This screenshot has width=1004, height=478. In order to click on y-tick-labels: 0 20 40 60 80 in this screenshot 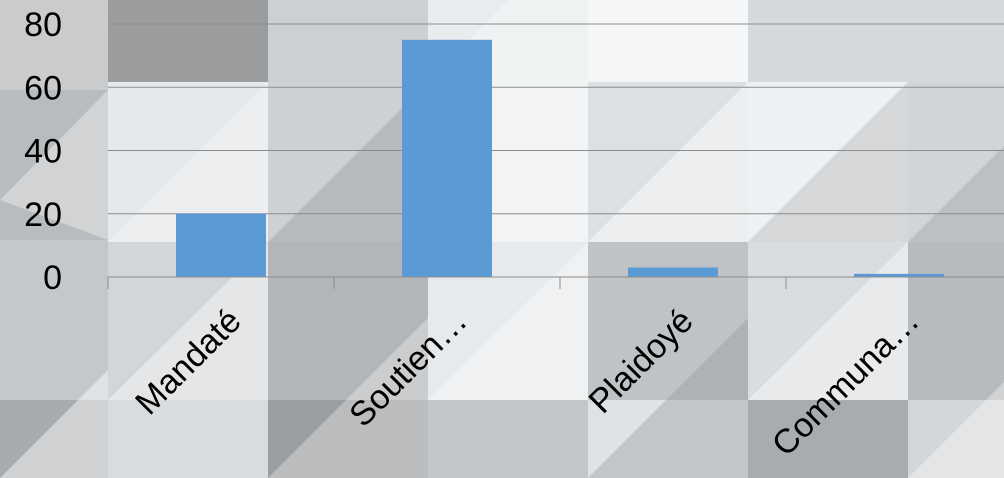, I will do `click(43, 151)`.